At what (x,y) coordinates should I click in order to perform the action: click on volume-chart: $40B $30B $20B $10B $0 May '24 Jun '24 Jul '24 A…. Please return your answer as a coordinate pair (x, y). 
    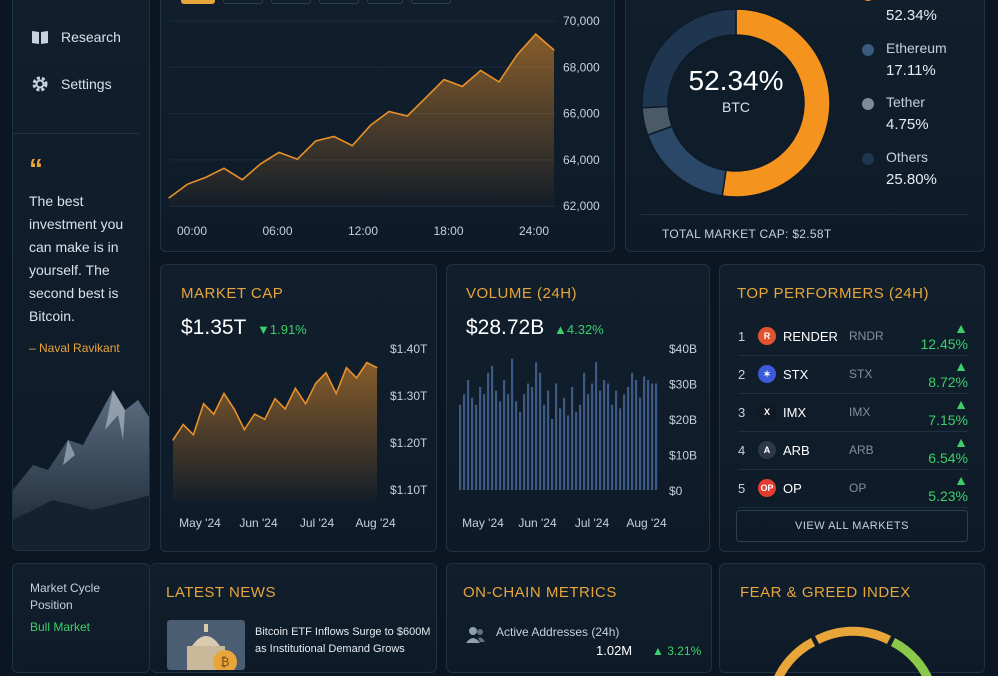
    Looking at the image, I should click on (578, 436).